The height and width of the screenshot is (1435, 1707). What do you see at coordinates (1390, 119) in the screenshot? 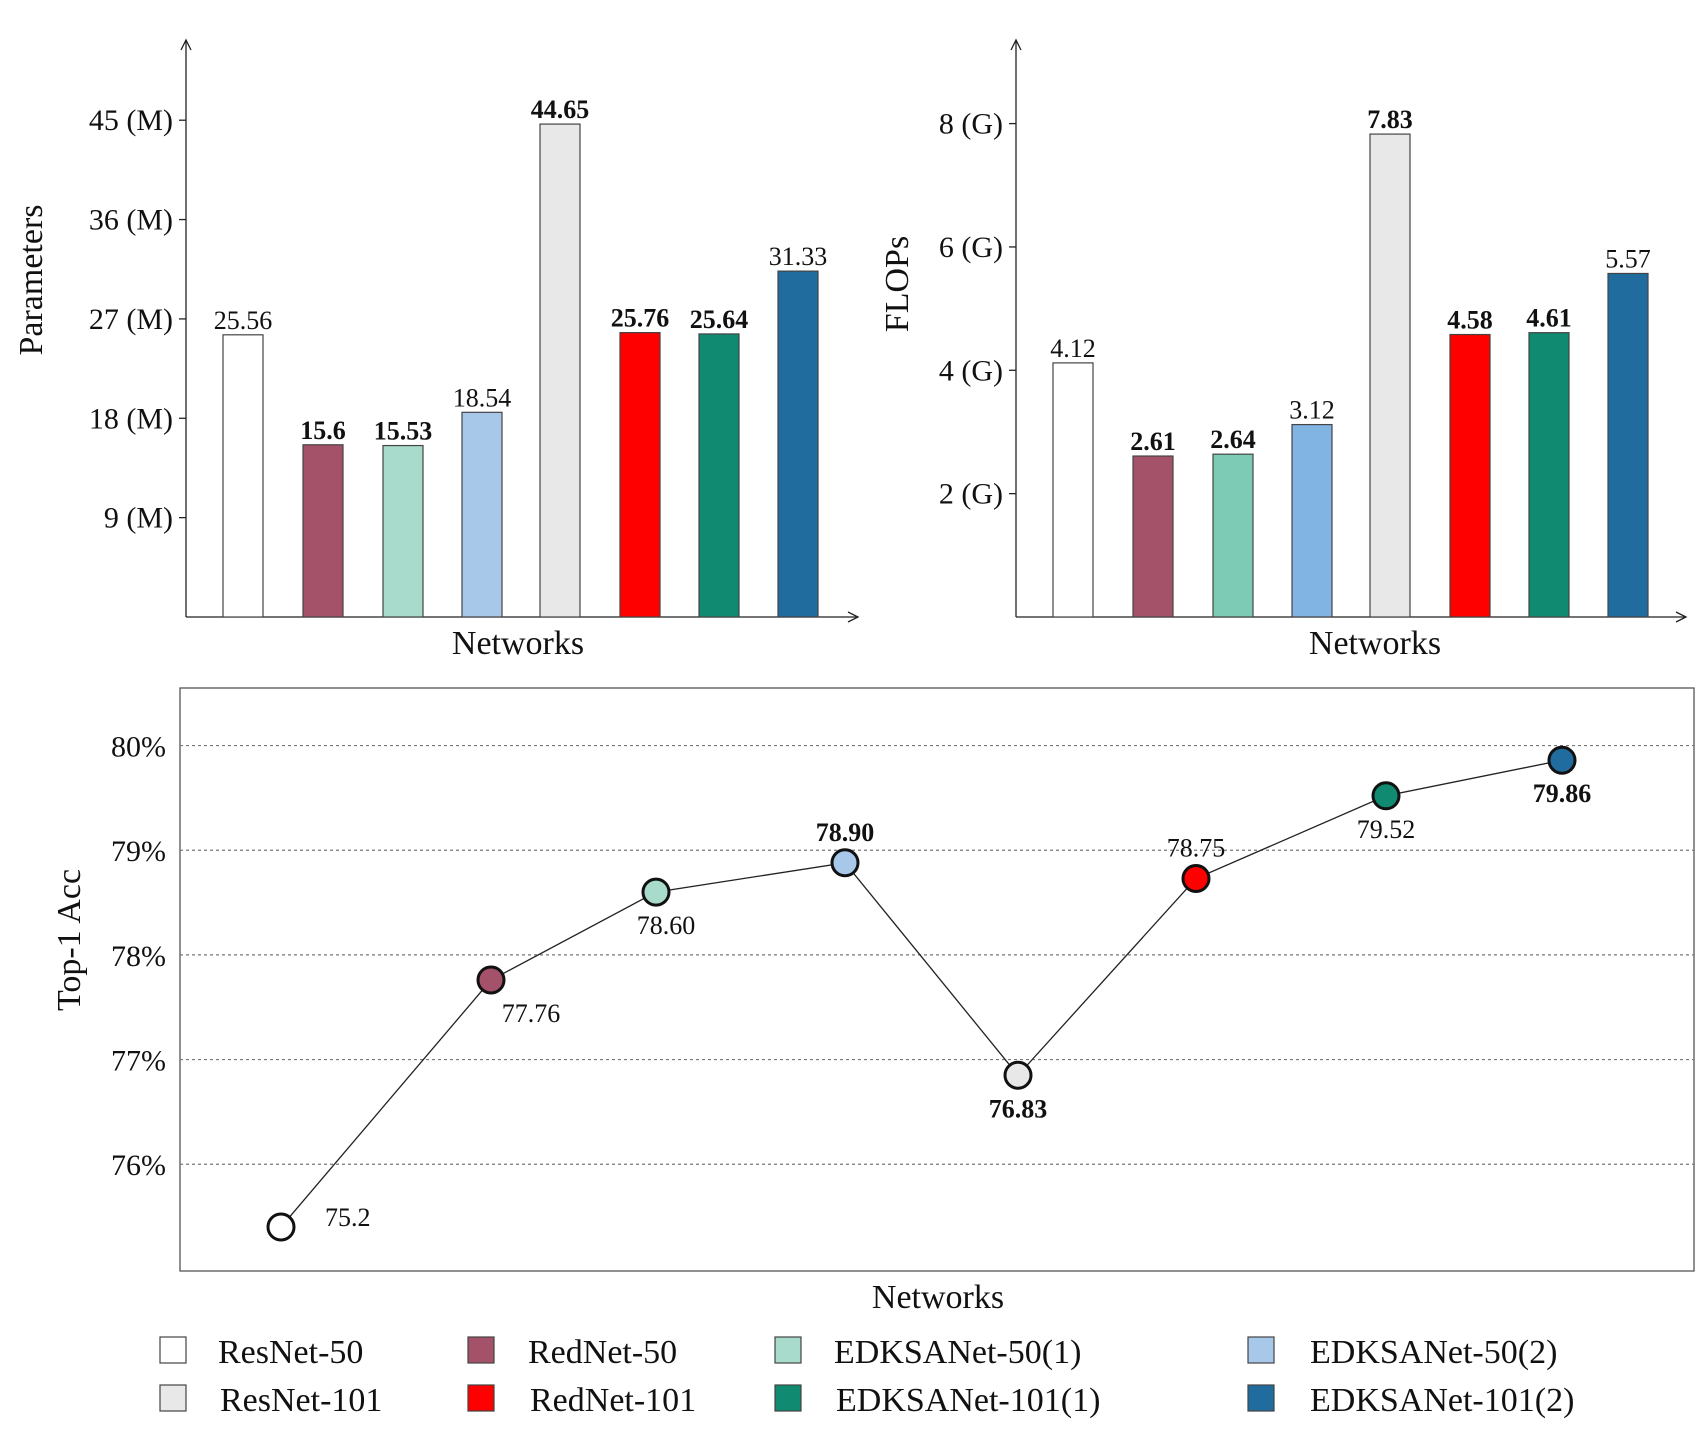
I see `data-label: 7.83` at bounding box center [1390, 119].